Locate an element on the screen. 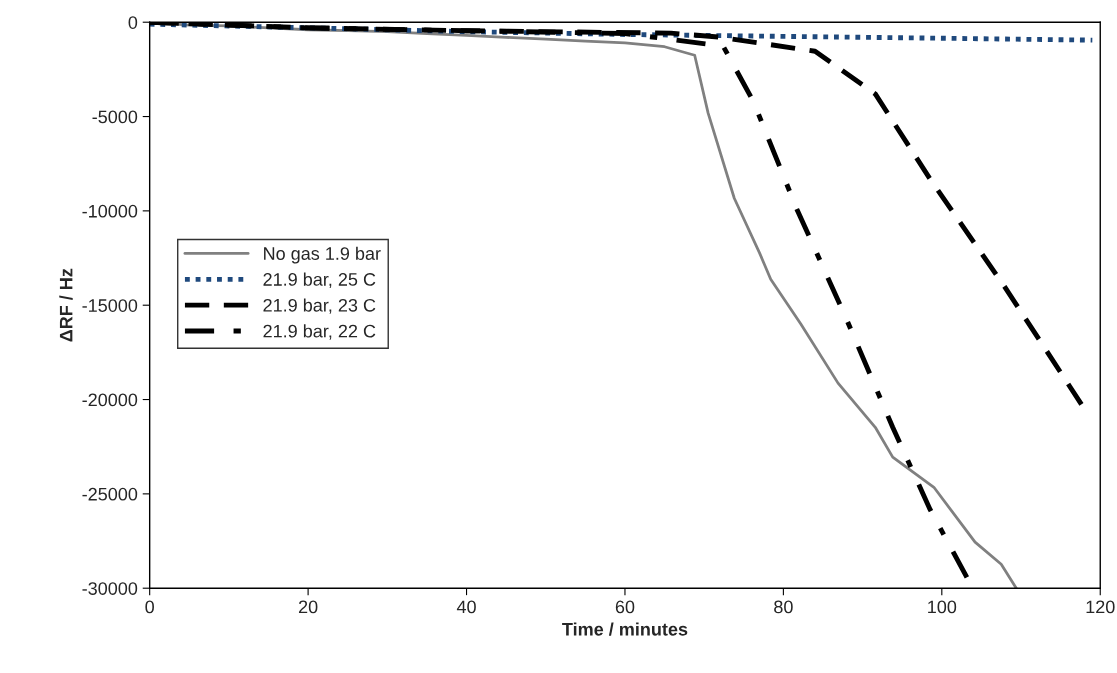 This screenshot has height=673, width=1117. x-tick-label: 60 is located at coordinates (625, 607).